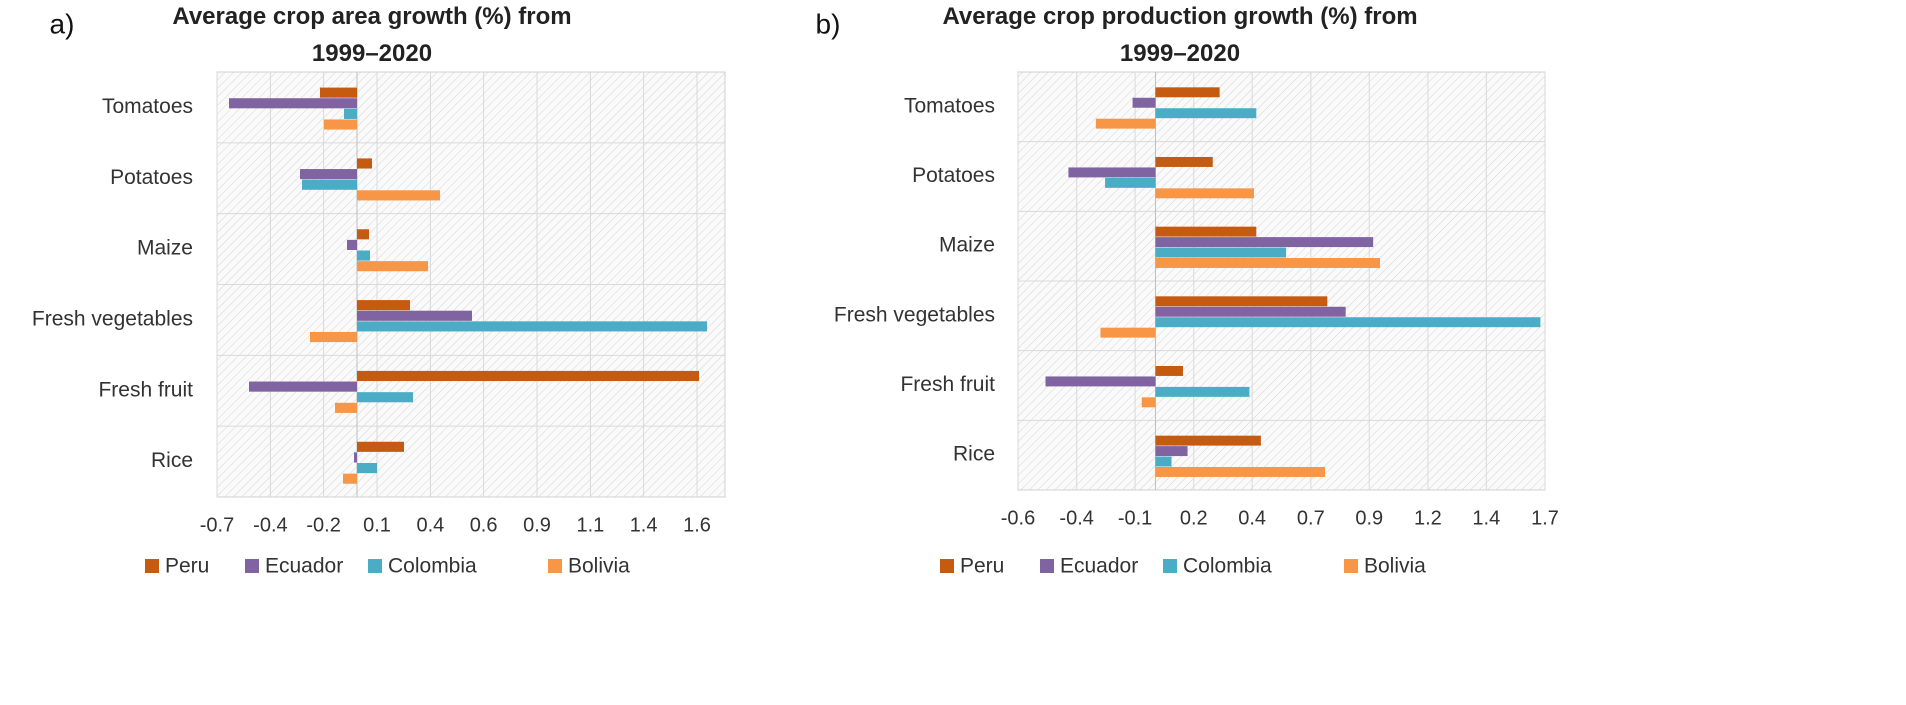  What do you see at coordinates (1428, 518) in the screenshot?
I see `x-tick-label: 1.2` at bounding box center [1428, 518].